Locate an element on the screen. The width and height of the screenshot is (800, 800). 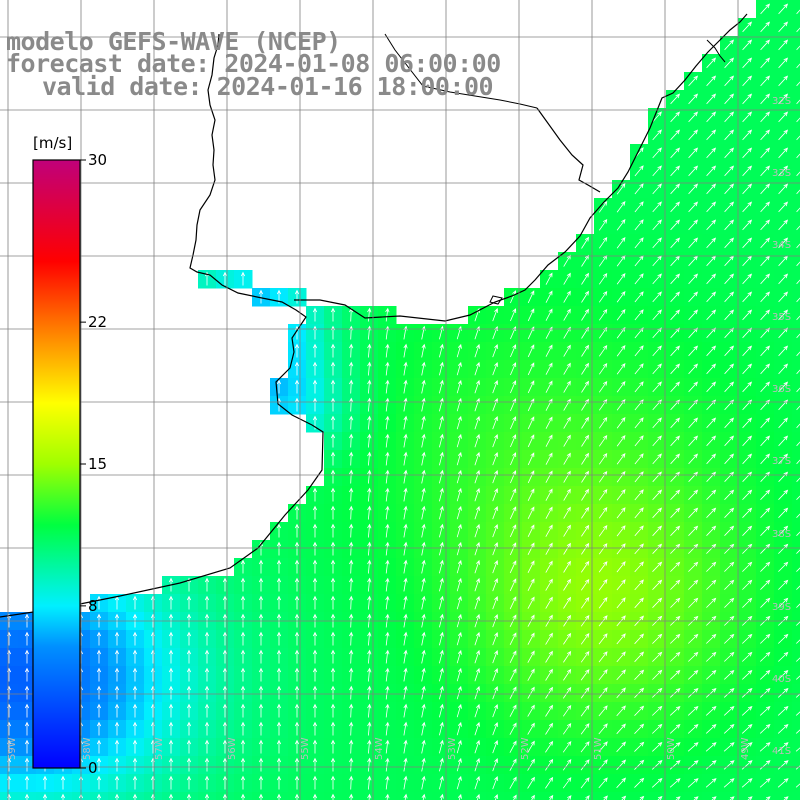
longitude-label: 58W is located at coordinates (87, 748).